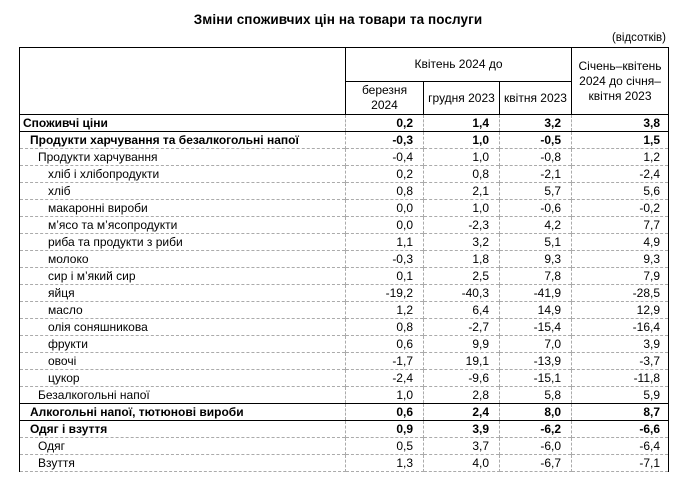 This screenshot has width=676, height=492. What do you see at coordinates (536, 344) in the screenshot?
I see `row-value: 7,0` at bounding box center [536, 344].